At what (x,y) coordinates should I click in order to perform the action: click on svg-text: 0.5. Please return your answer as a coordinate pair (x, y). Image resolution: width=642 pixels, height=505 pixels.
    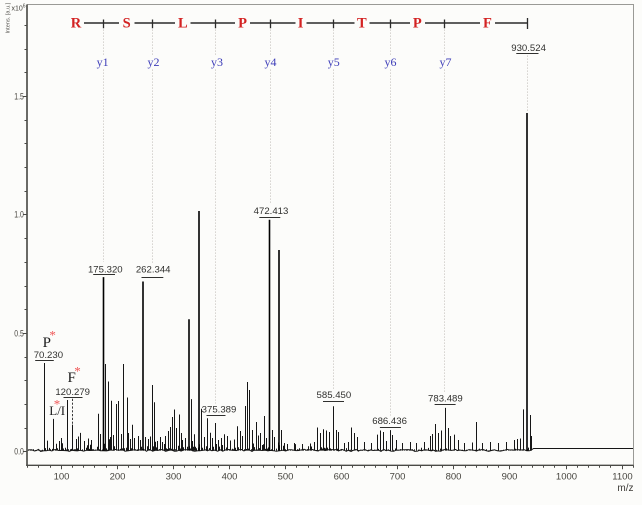
    Looking at the image, I should click on (19, 334).